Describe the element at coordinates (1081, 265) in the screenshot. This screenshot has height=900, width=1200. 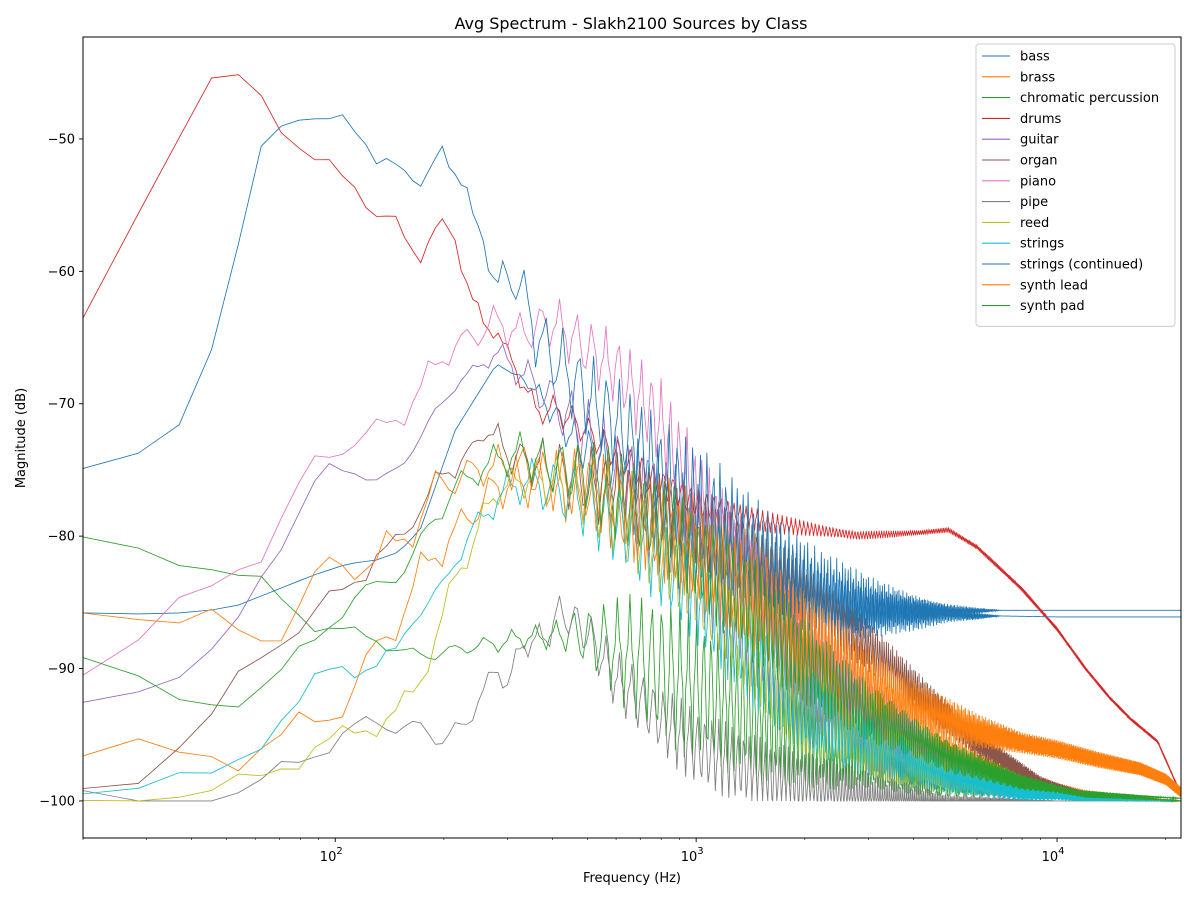
I see `legend-label: strings (continued)` at that location.